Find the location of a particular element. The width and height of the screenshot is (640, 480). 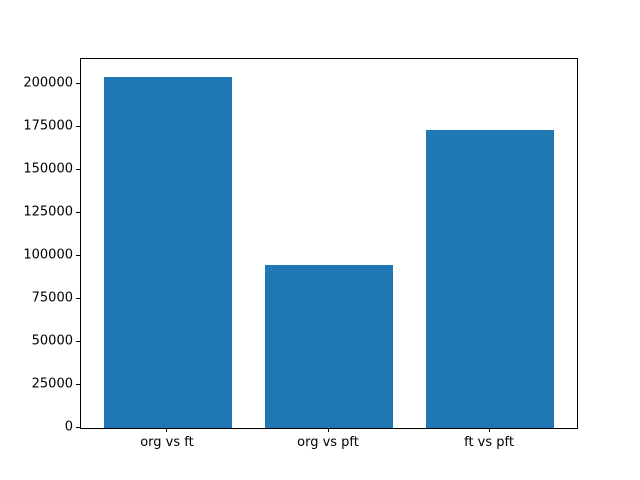

y-tick-label: 0 is located at coordinates (68, 427).